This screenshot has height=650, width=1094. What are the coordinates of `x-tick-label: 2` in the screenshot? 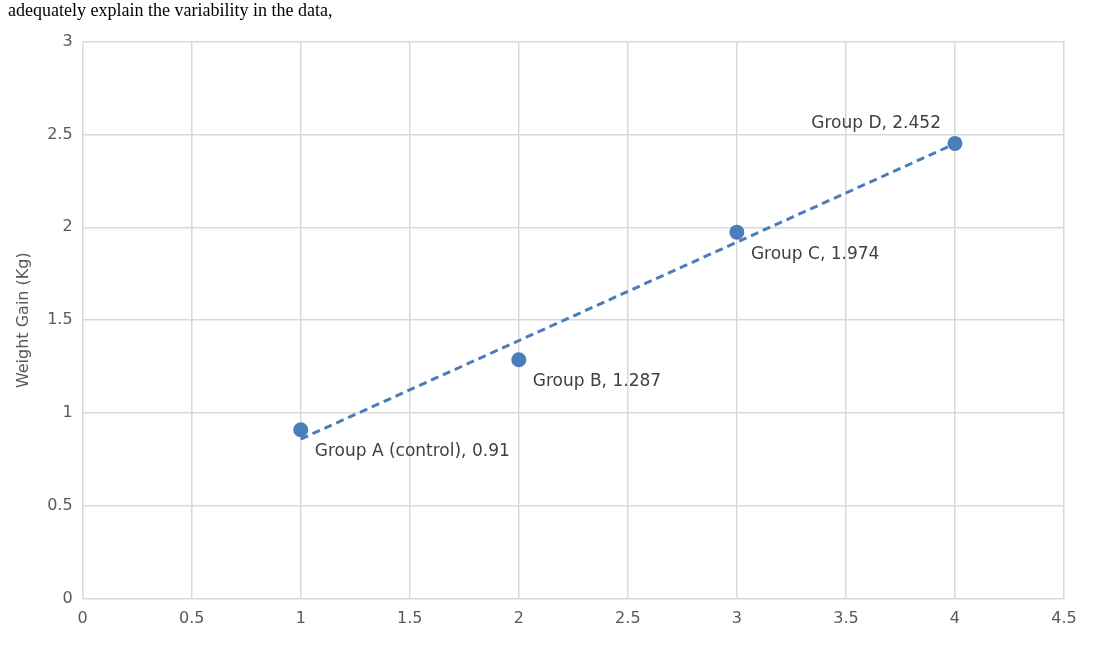 It's located at (518, 617).